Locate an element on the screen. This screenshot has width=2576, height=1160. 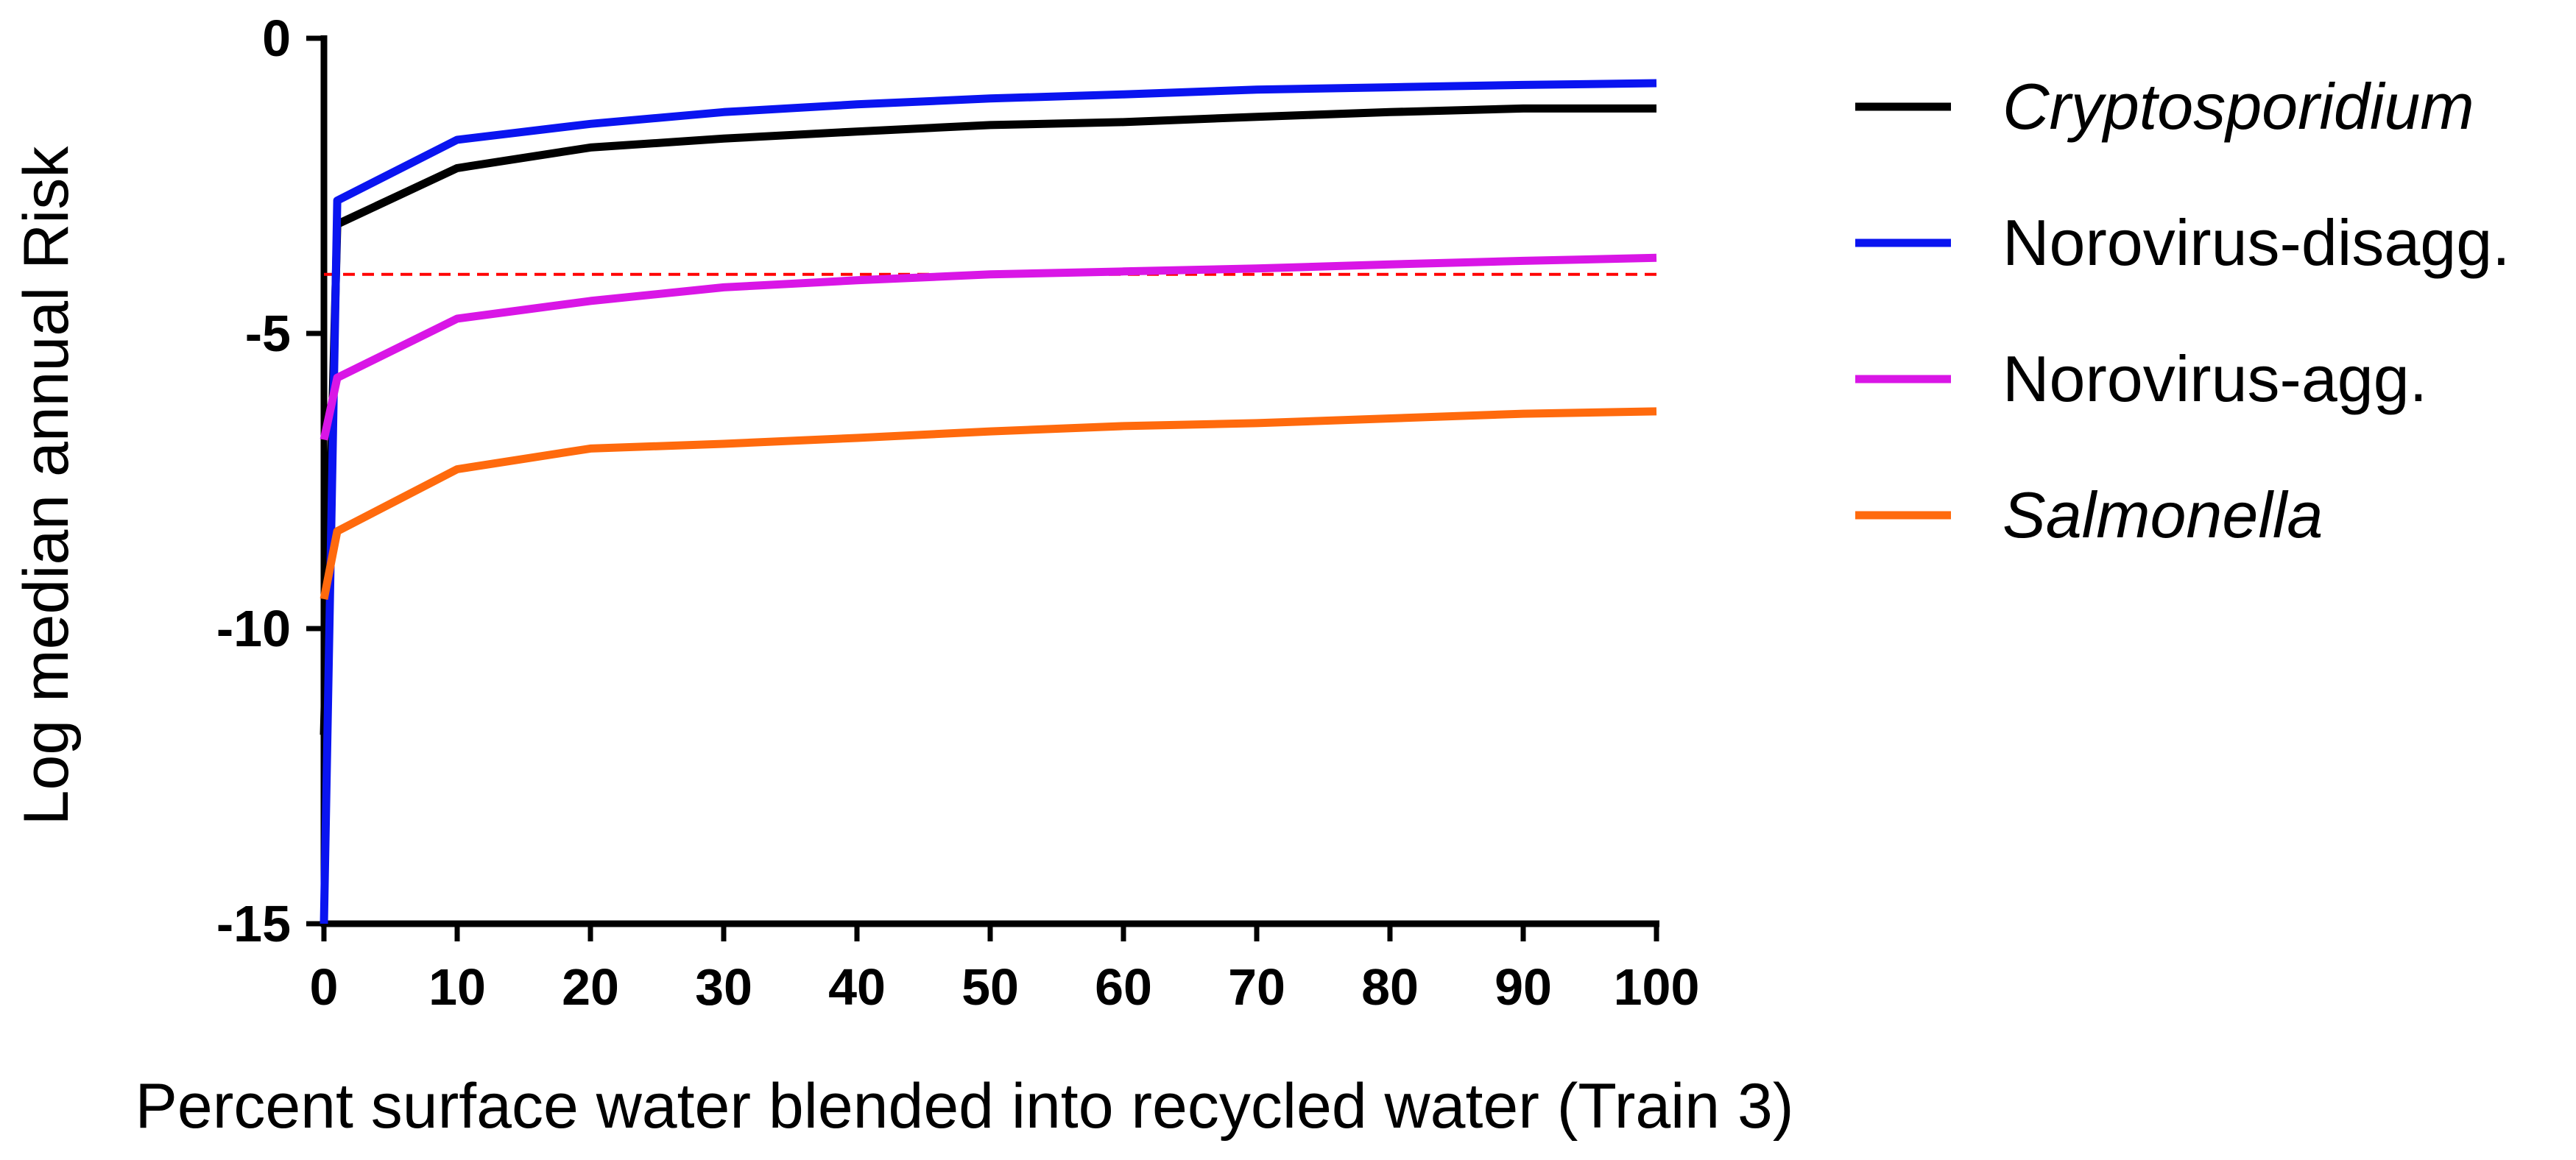
x-tick-label: 10 is located at coordinates (457, 987).